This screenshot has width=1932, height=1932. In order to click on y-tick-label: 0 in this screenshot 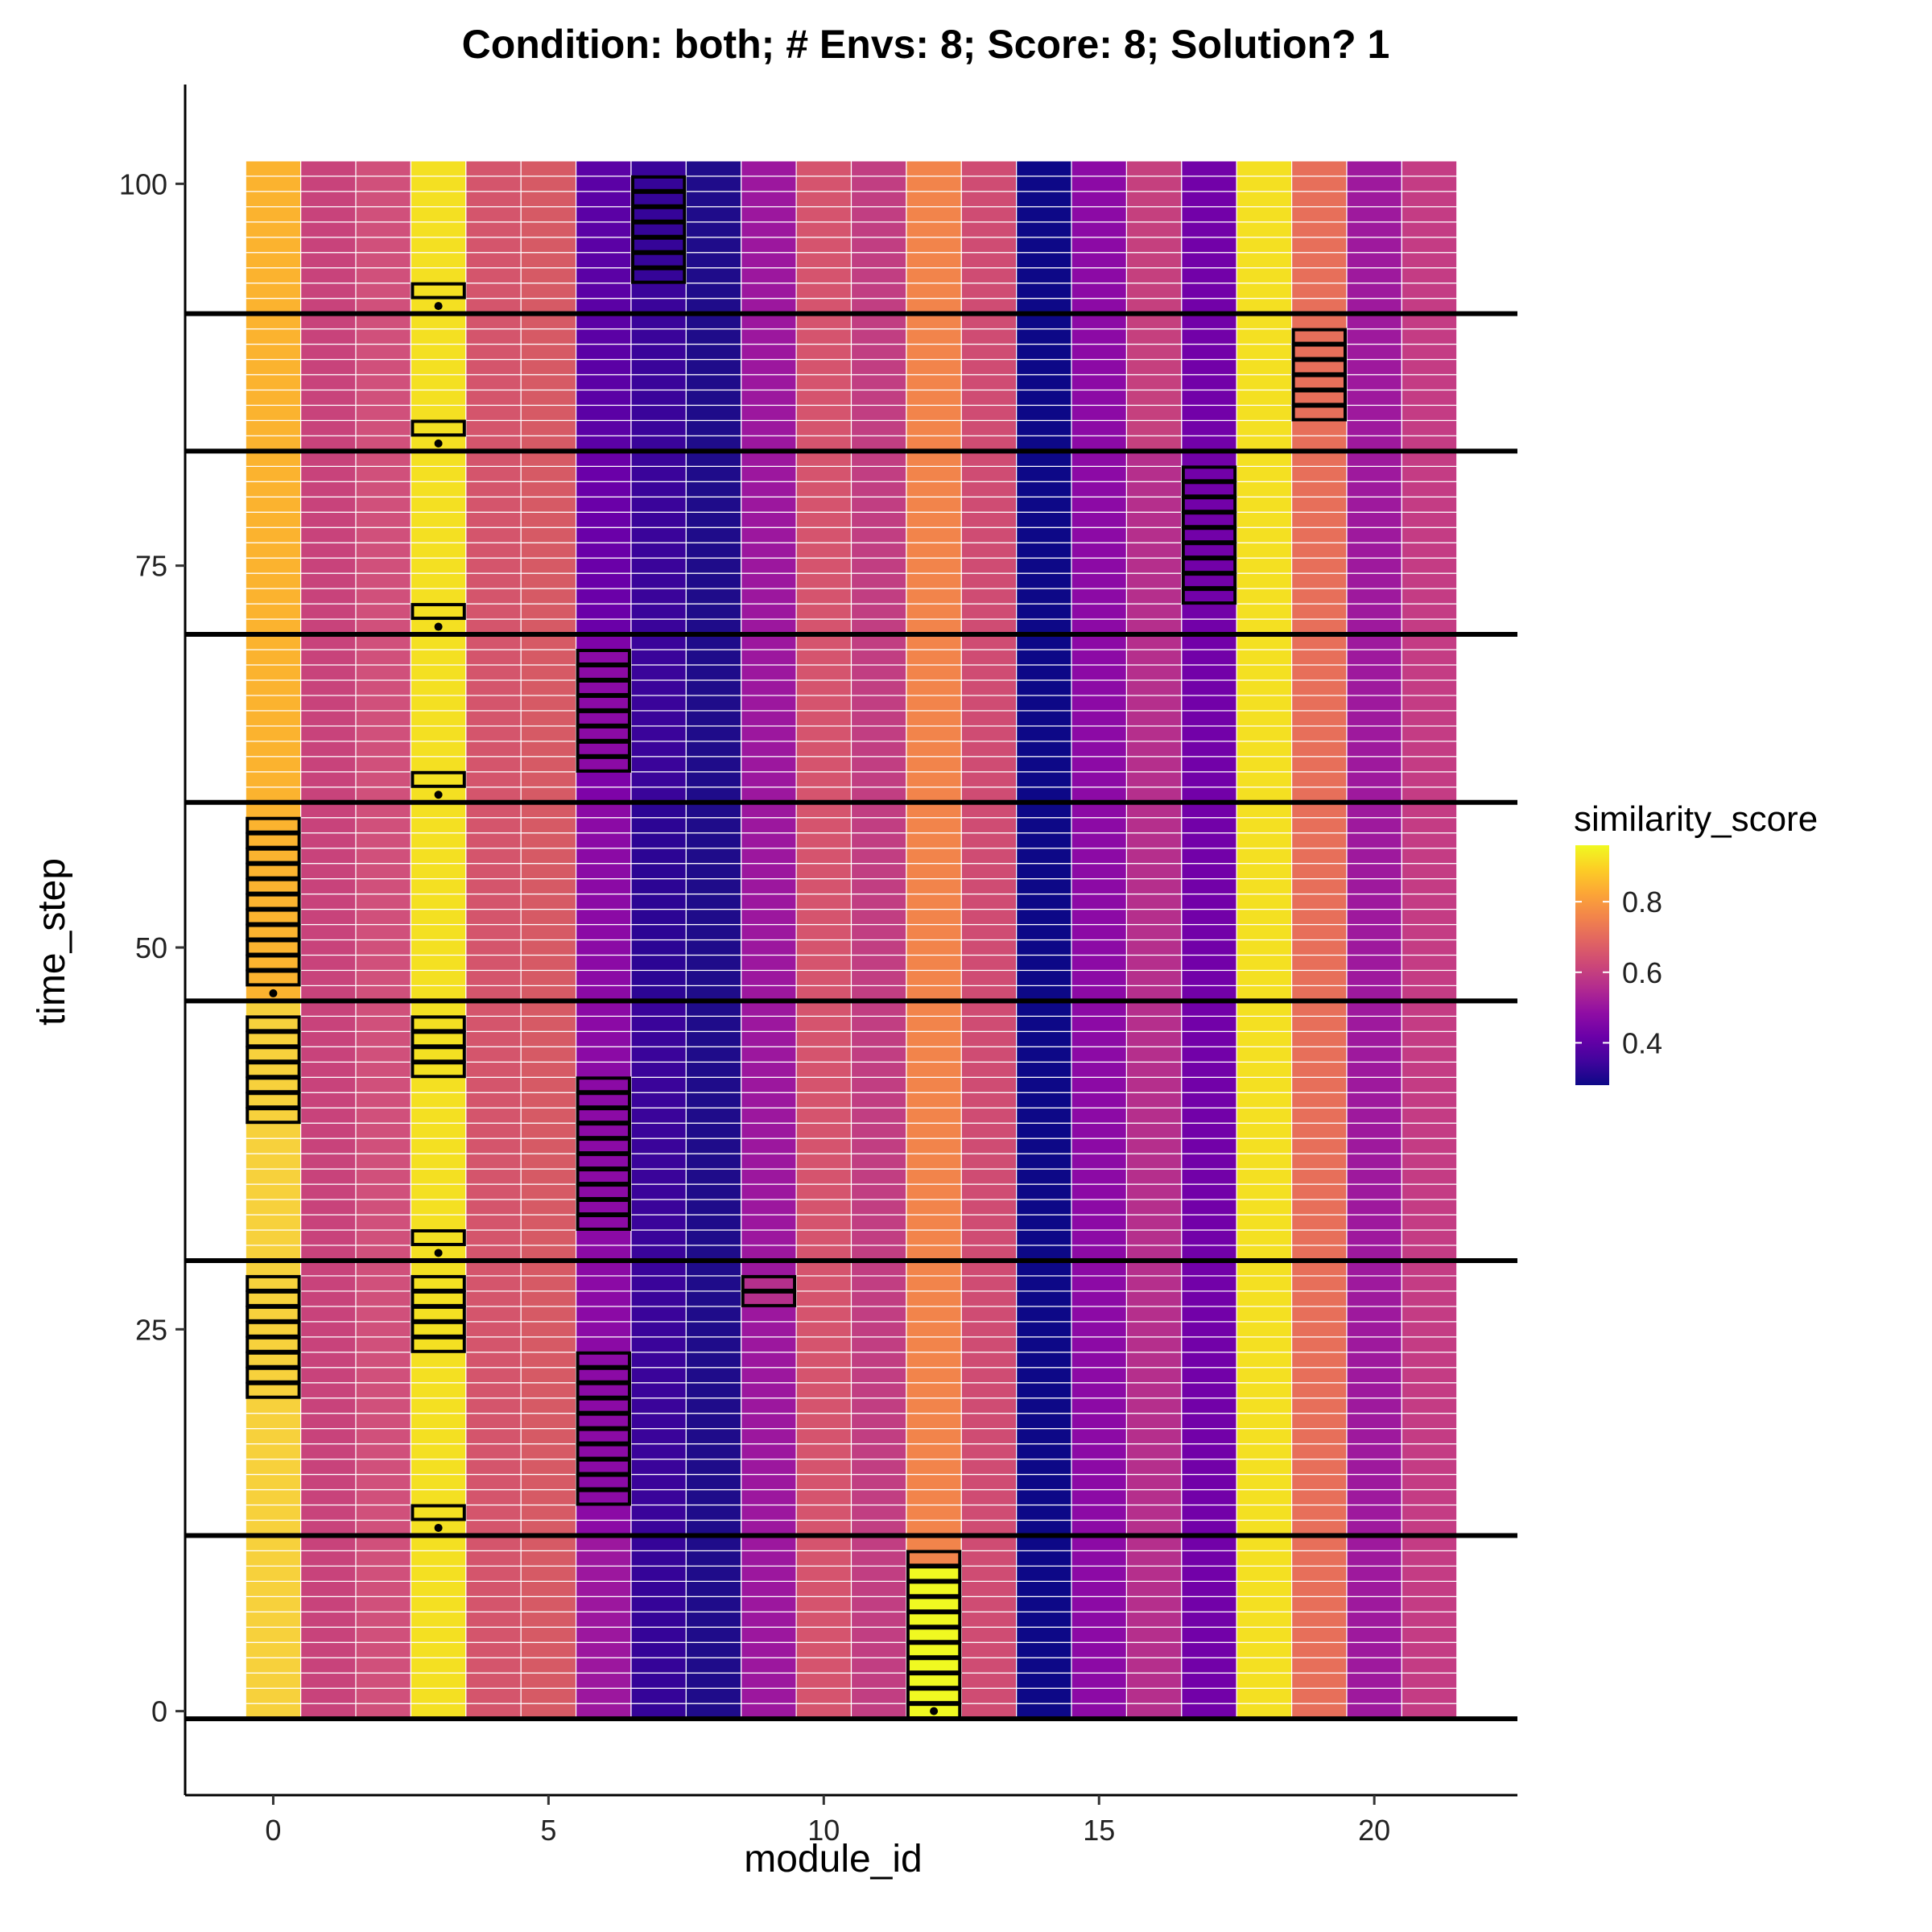, I will do `click(159, 1711)`.